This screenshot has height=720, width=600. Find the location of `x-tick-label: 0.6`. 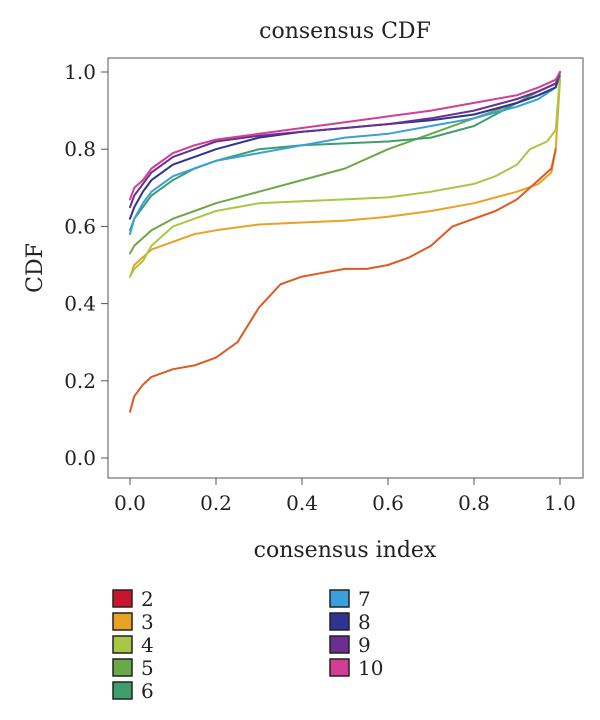

x-tick-label: 0.6 is located at coordinates (388, 503).